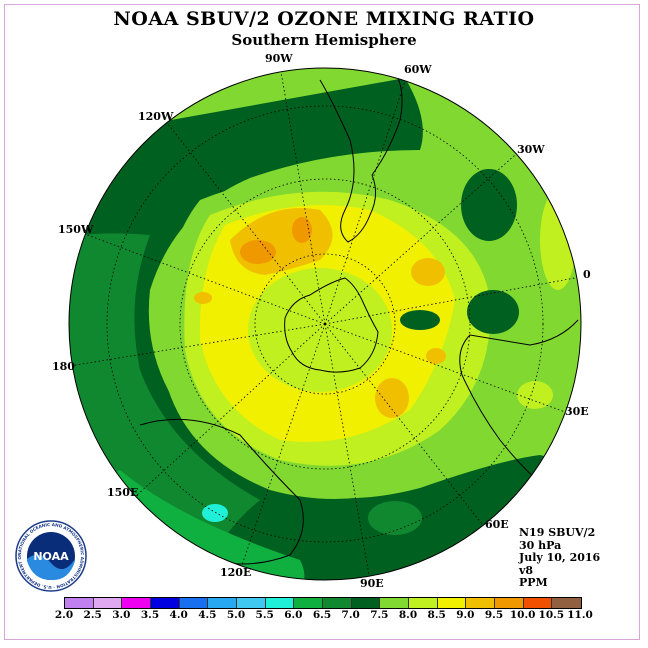 The width and height of the screenshot is (648, 648). I want to click on colorbar-tick-label: 2.0, so click(64, 615).